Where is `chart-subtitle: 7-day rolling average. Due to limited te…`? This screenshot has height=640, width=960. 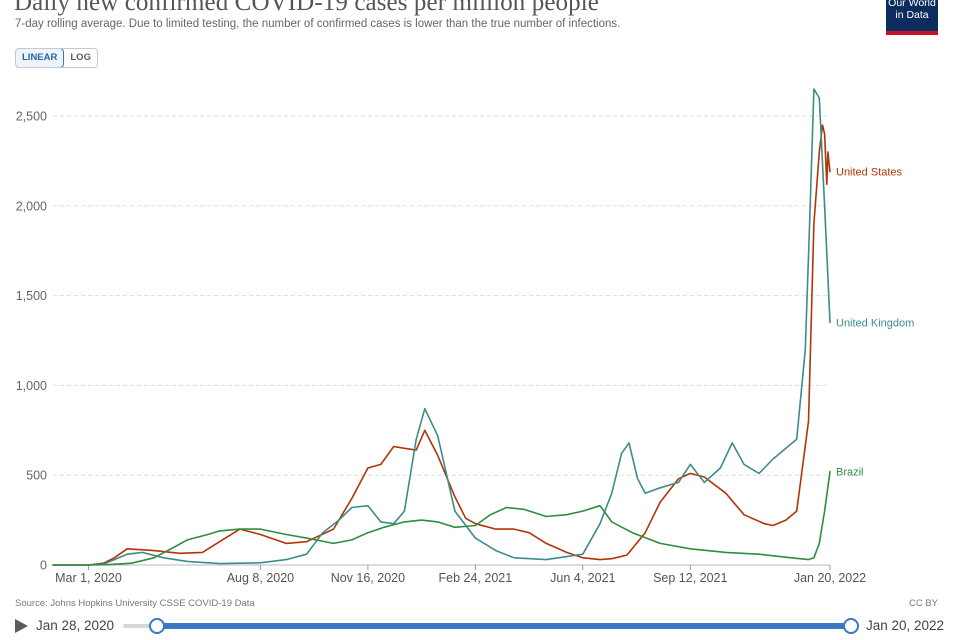
chart-subtitle: 7-day rolling average. Due to limited te… is located at coordinates (318, 24).